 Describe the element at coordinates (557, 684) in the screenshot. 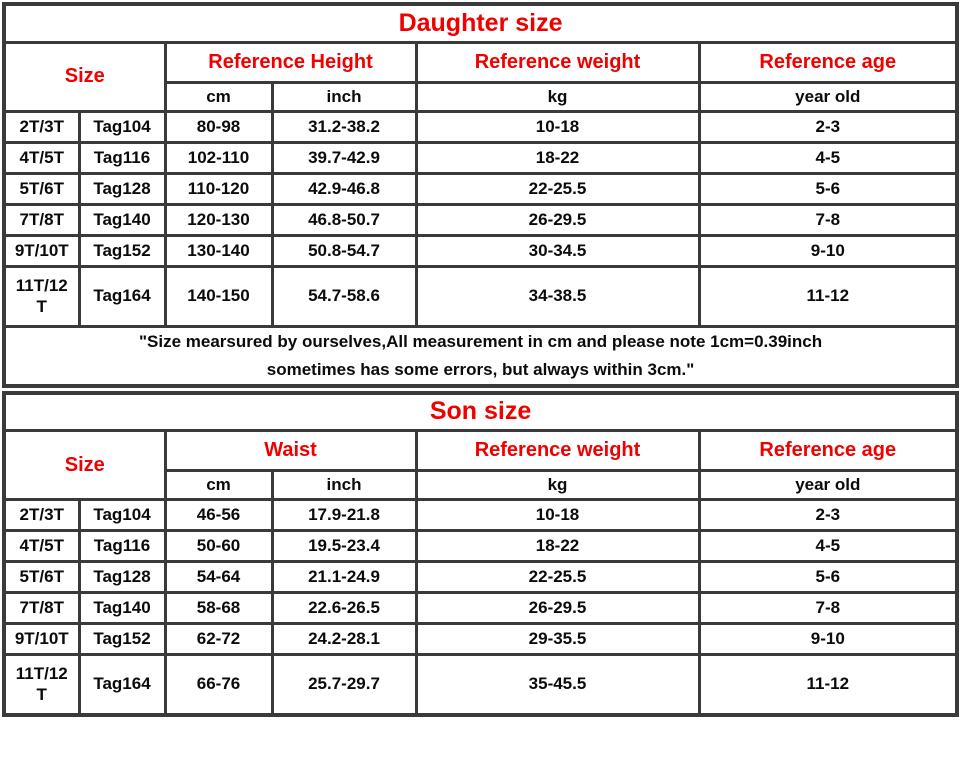

I see `kg-cell: 35-45.5` at that location.